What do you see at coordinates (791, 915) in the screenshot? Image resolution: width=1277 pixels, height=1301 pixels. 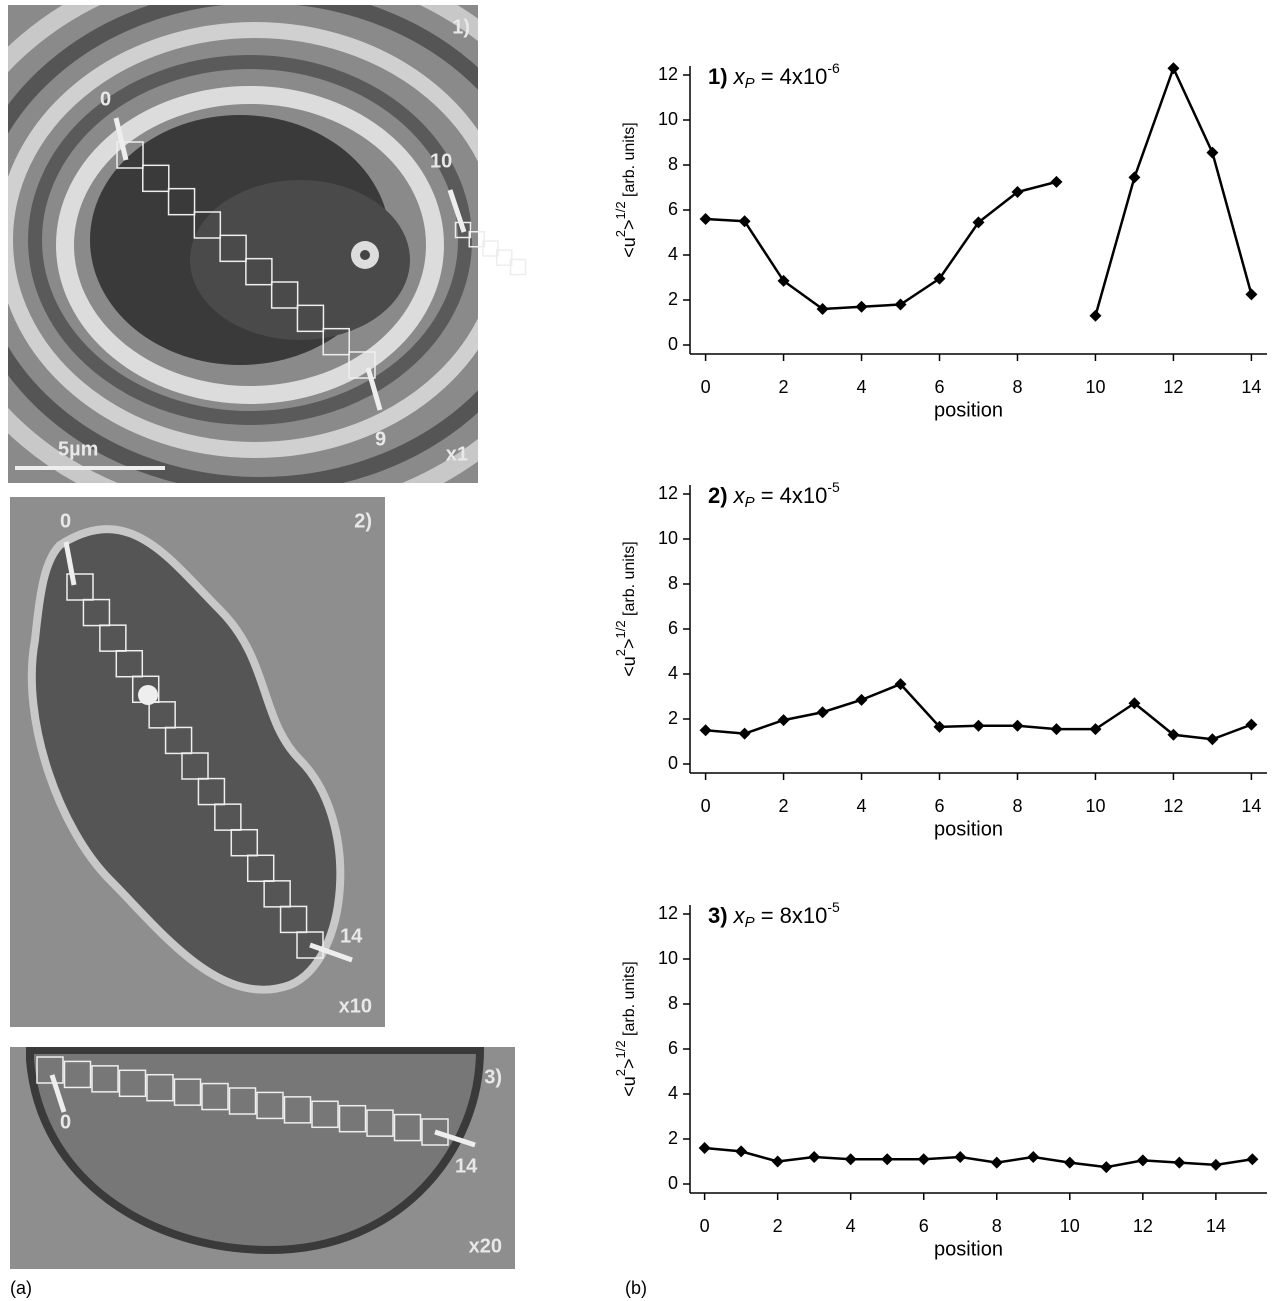 I see `title-text: = 8x10` at bounding box center [791, 915].